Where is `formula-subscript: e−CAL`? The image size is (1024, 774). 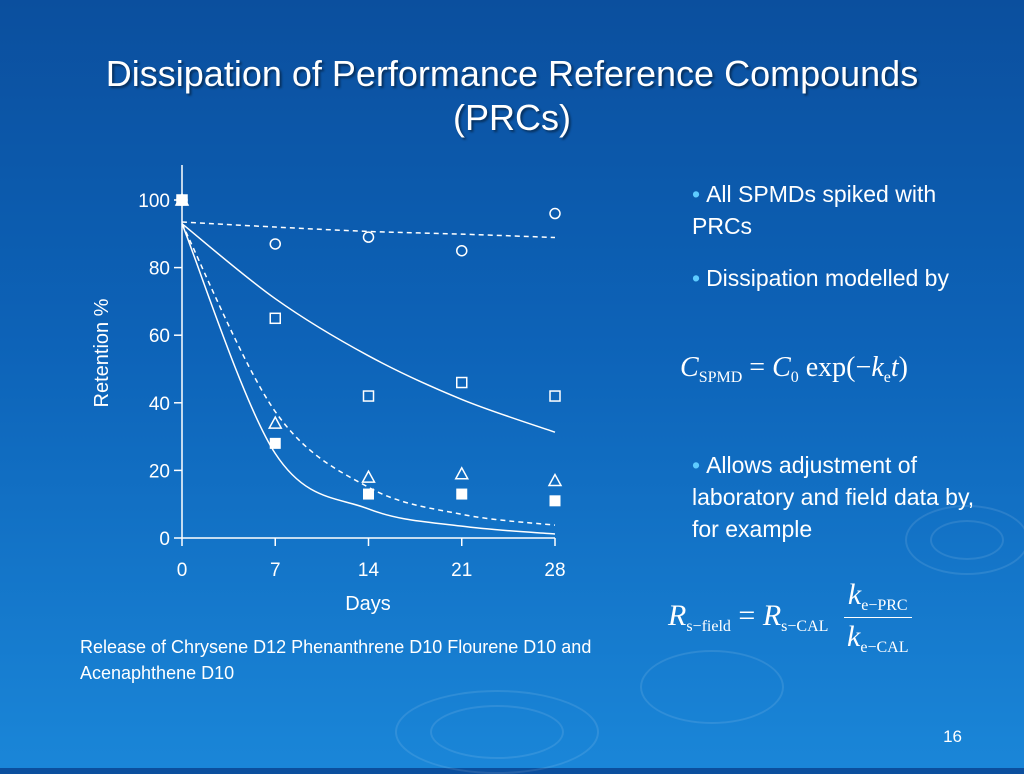 formula-subscript: e−CAL is located at coordinates (884, 647).